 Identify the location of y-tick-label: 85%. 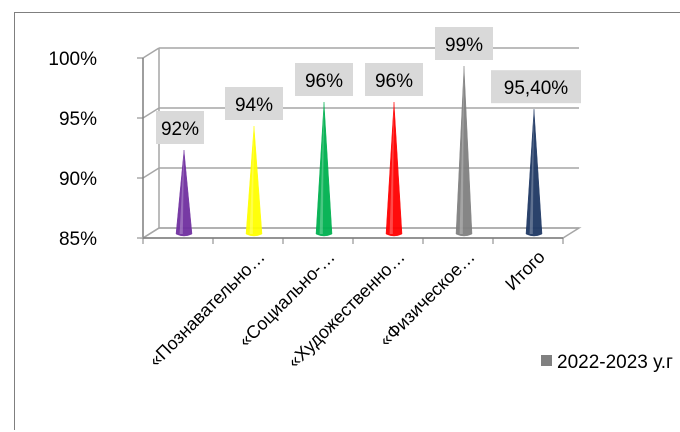
(78, 239).